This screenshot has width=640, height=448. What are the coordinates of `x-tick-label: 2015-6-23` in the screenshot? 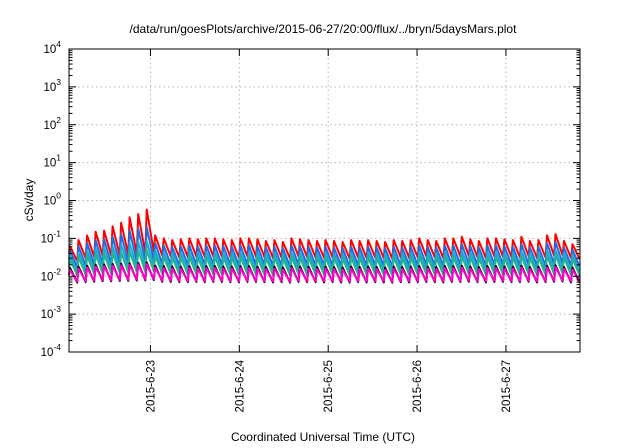 It's located at (151, 386).